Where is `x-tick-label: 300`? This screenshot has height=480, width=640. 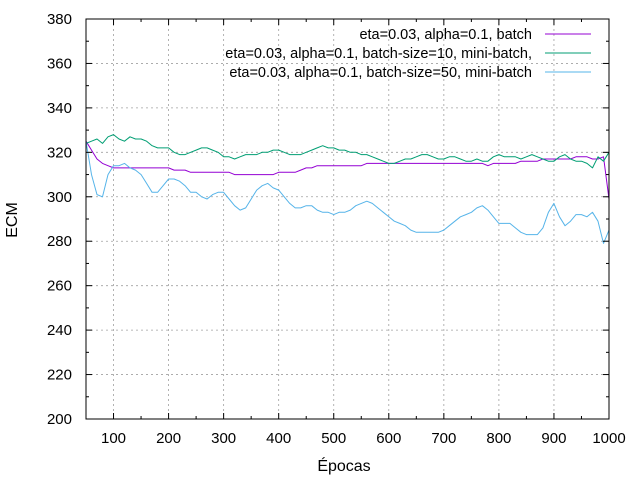 x-tick-label: 300 is located at coordinates (223, 438).